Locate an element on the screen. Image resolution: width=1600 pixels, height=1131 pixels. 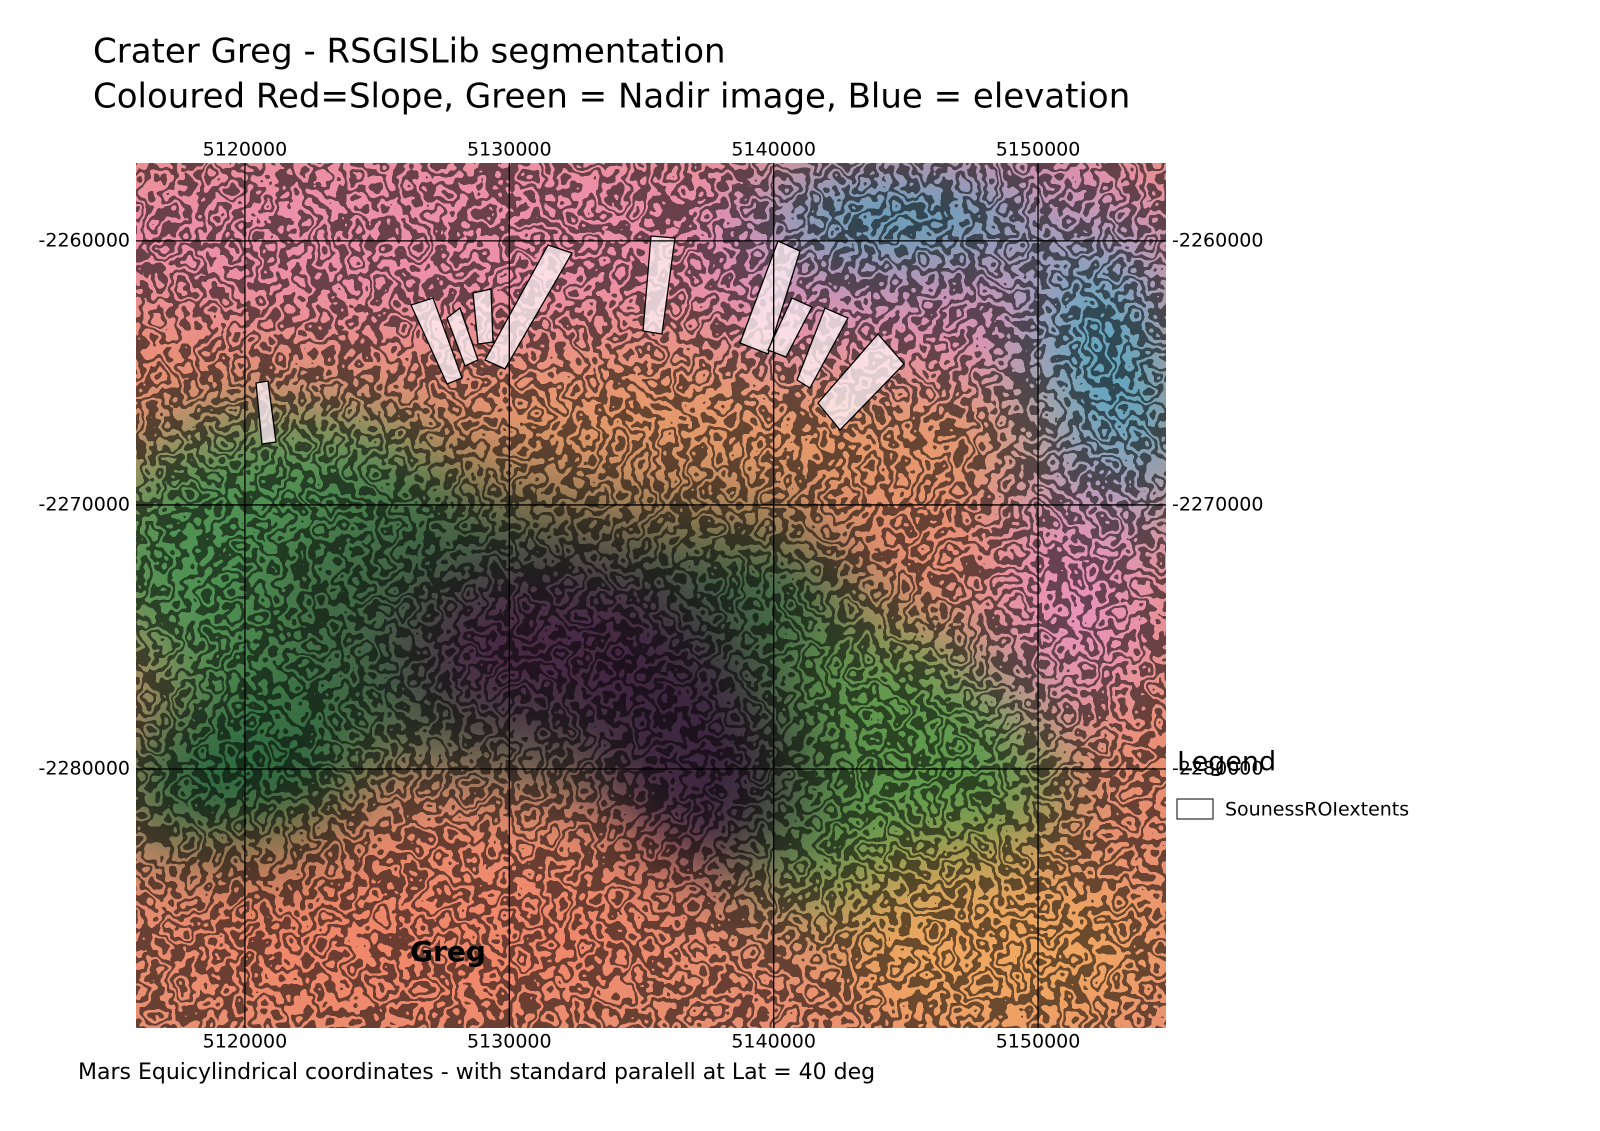
roi-polygons is located at coordinates (580, 340).